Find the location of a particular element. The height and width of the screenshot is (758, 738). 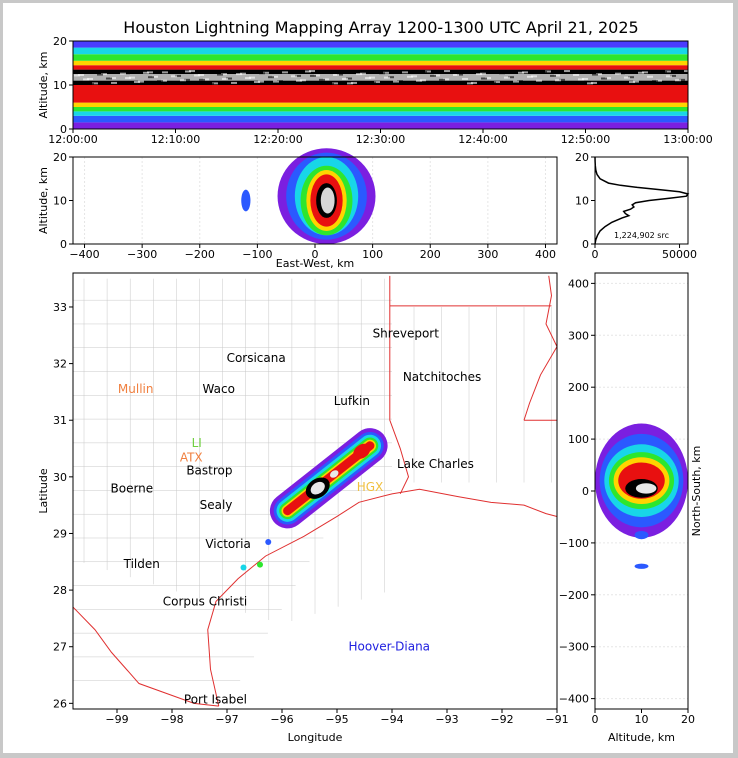

y-tick-label: 20 is located at coordinates (60, 41).